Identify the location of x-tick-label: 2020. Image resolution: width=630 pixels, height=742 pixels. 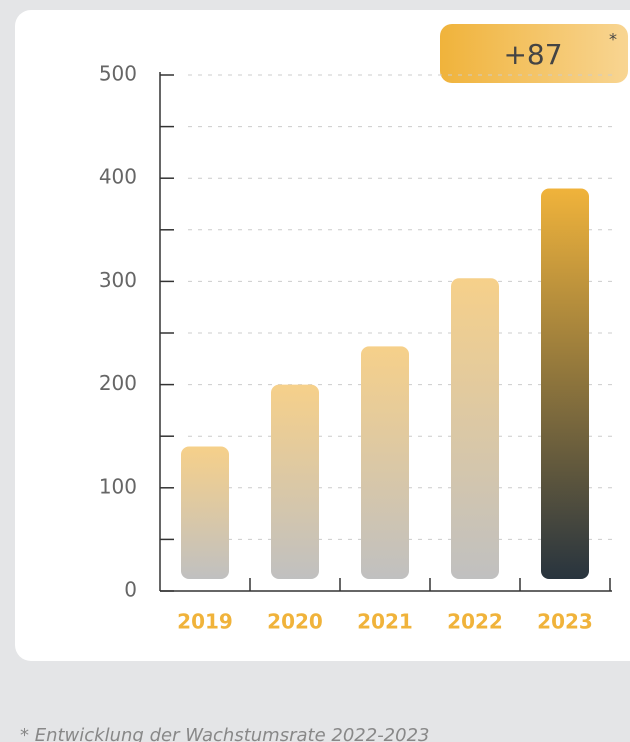
(295, 622).